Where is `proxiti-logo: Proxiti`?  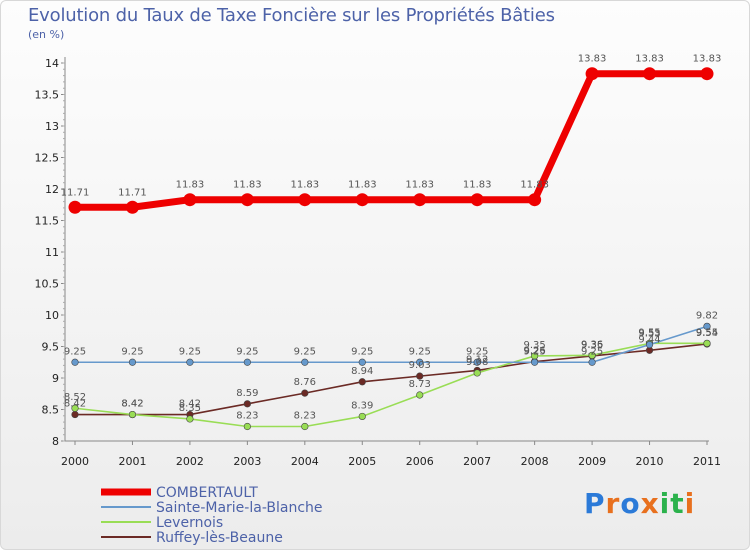
proxiti-logo: Proxiti is located at coordinates (639, 503).